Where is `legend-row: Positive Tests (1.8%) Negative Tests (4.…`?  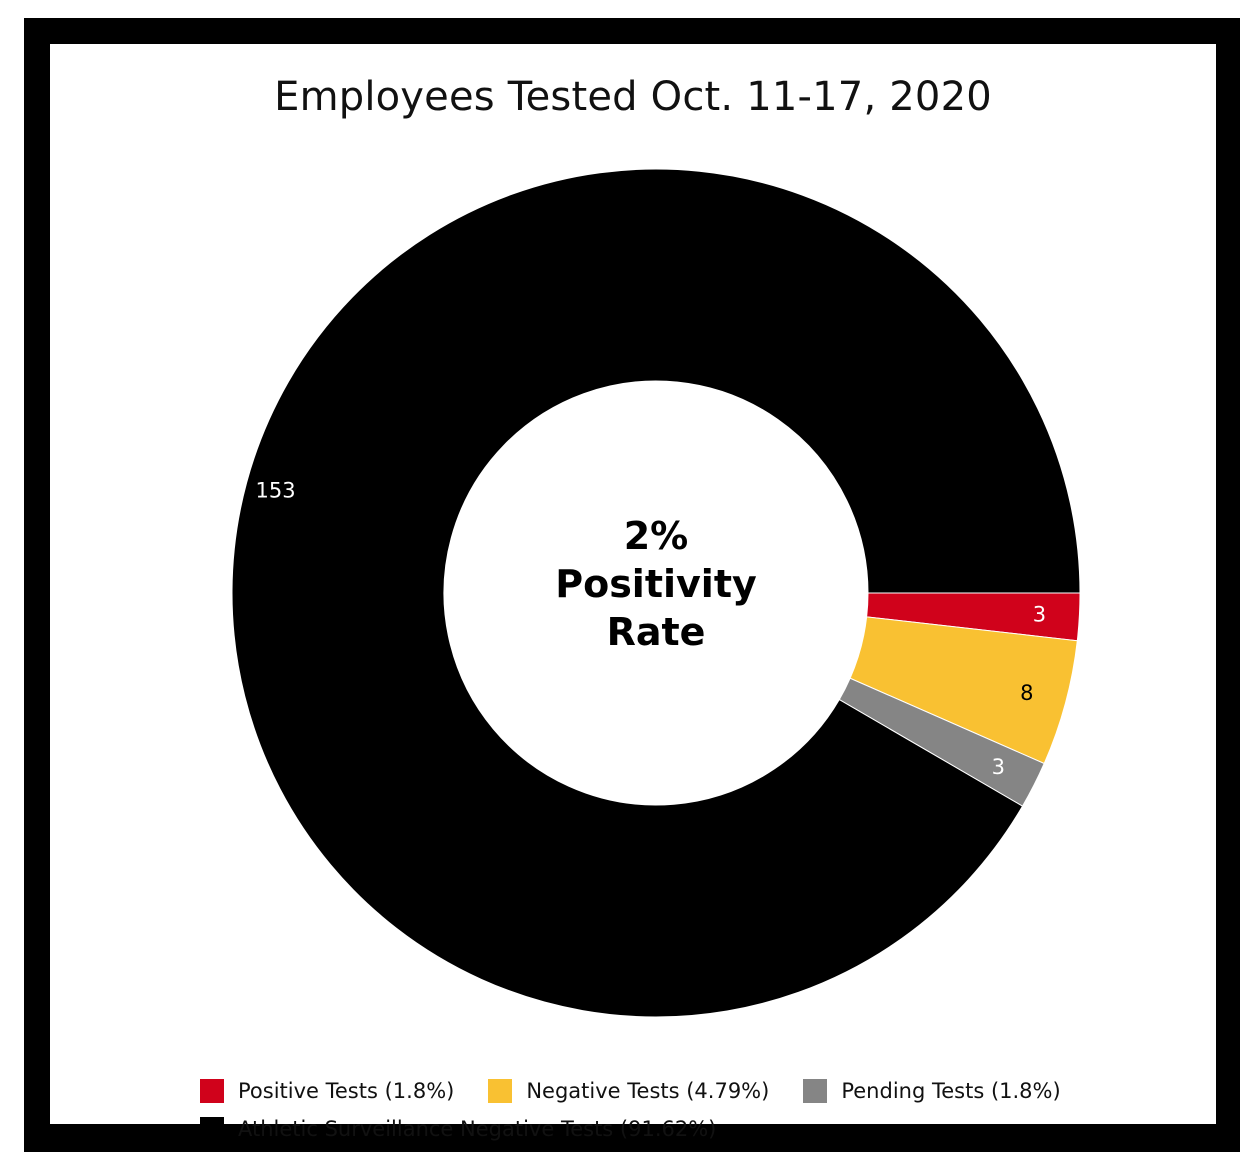 legend-row: Positive Tests (1.8%) Negative Tests (4.… is located at coordinates (680, 1091).